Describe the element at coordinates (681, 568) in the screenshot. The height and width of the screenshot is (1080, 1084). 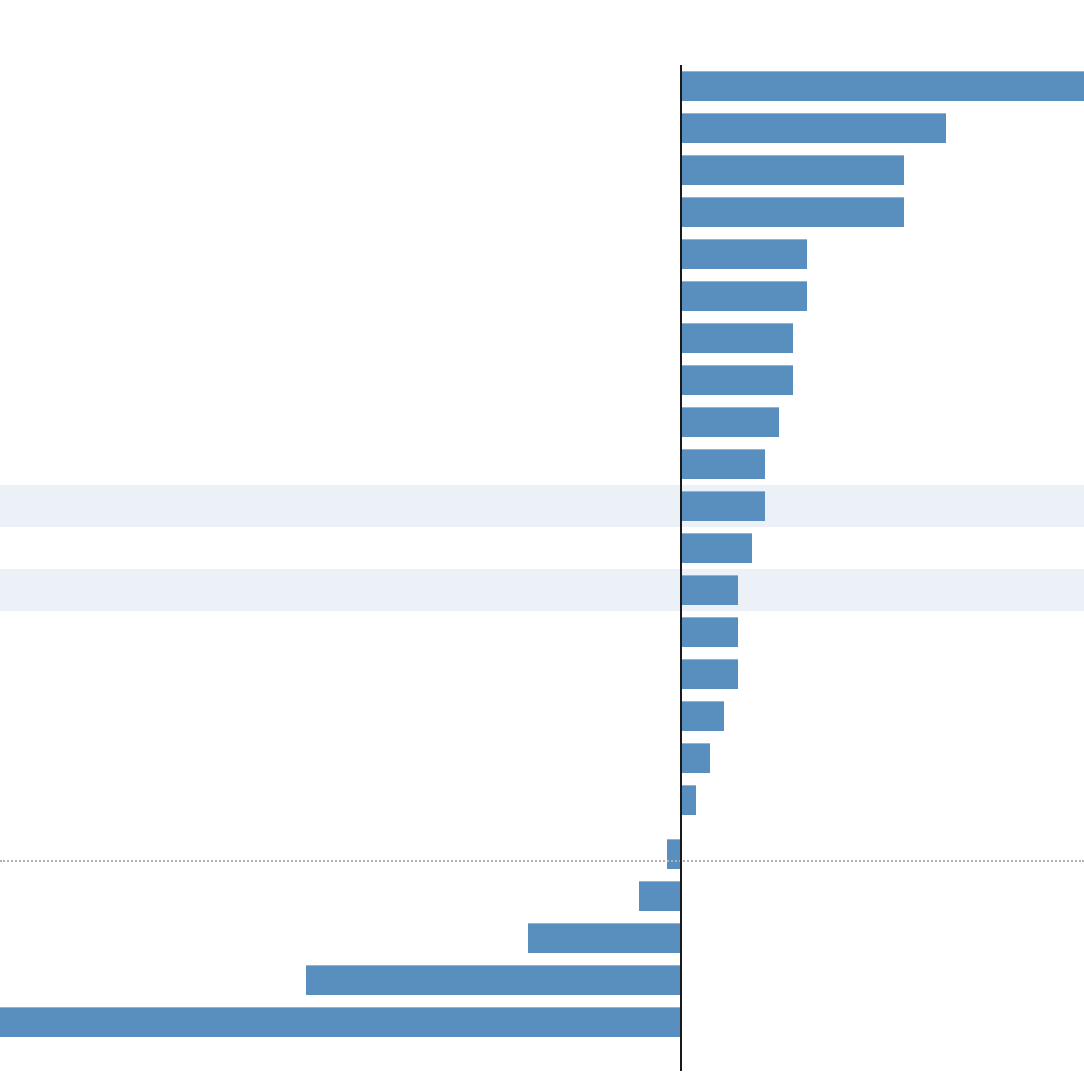
I see `zero-axis-line` at that location.